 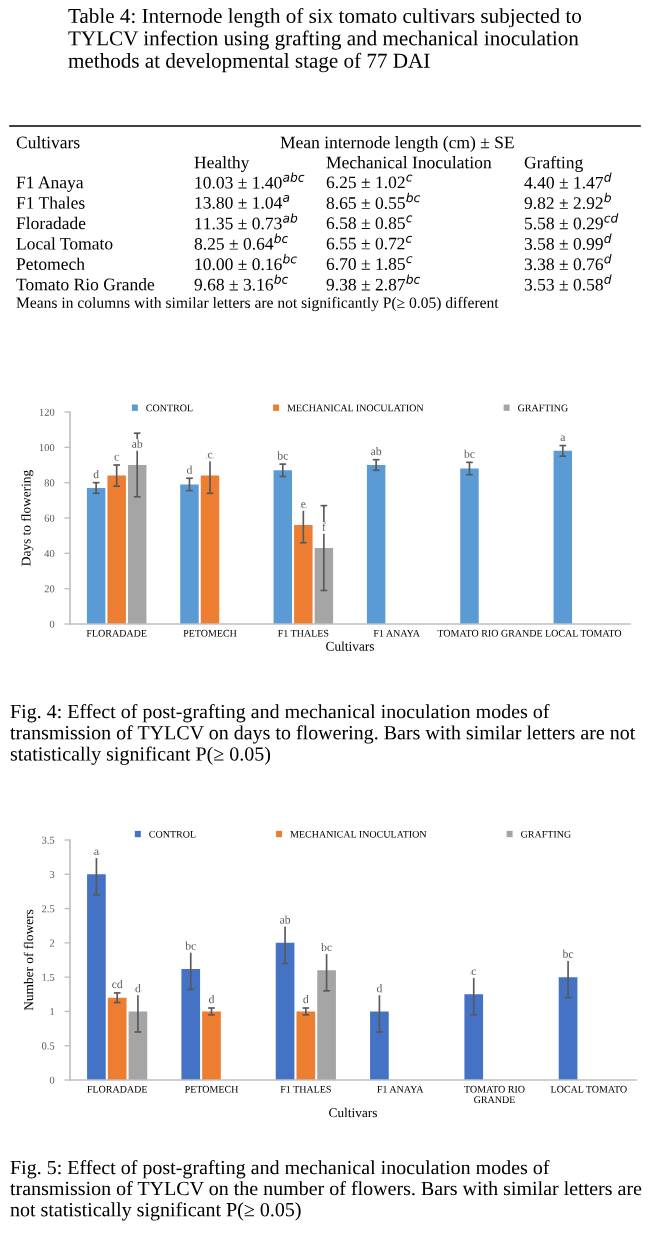 What do you see at coordinates (85, 284) in the screenshot?
I see `category-label: Tomato Rio Grande` at bounding box center [85, 284].